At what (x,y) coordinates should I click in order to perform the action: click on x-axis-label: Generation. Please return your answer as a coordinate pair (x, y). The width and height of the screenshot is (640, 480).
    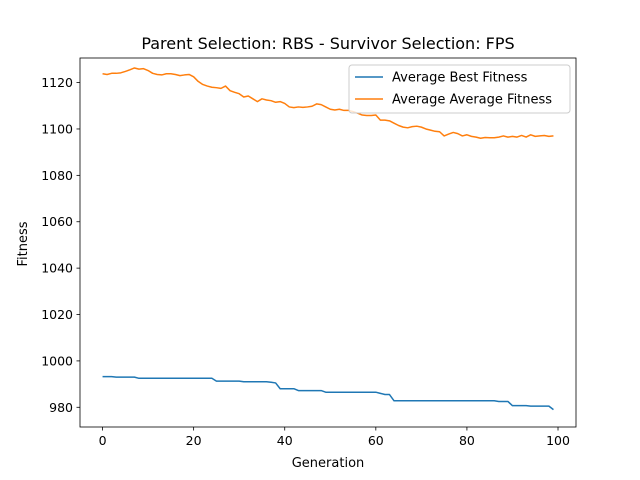
    Looking at the image, I should click on (328, 463).